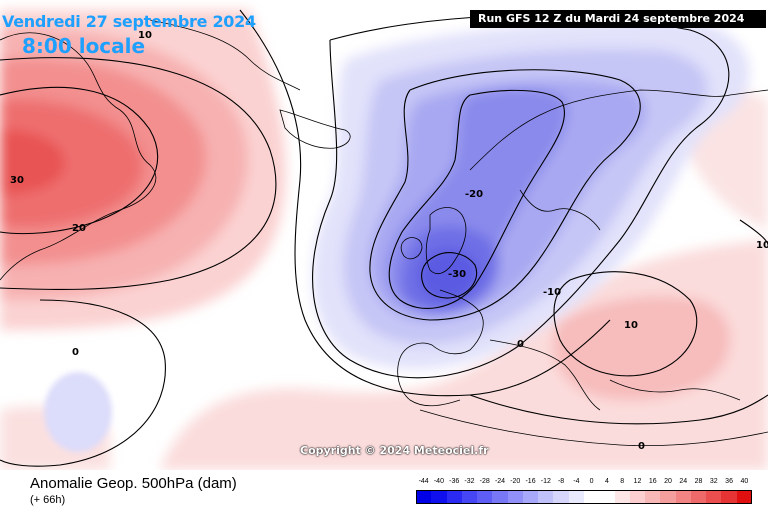  I want to click on label-minus30: -30, so click(457, 274).